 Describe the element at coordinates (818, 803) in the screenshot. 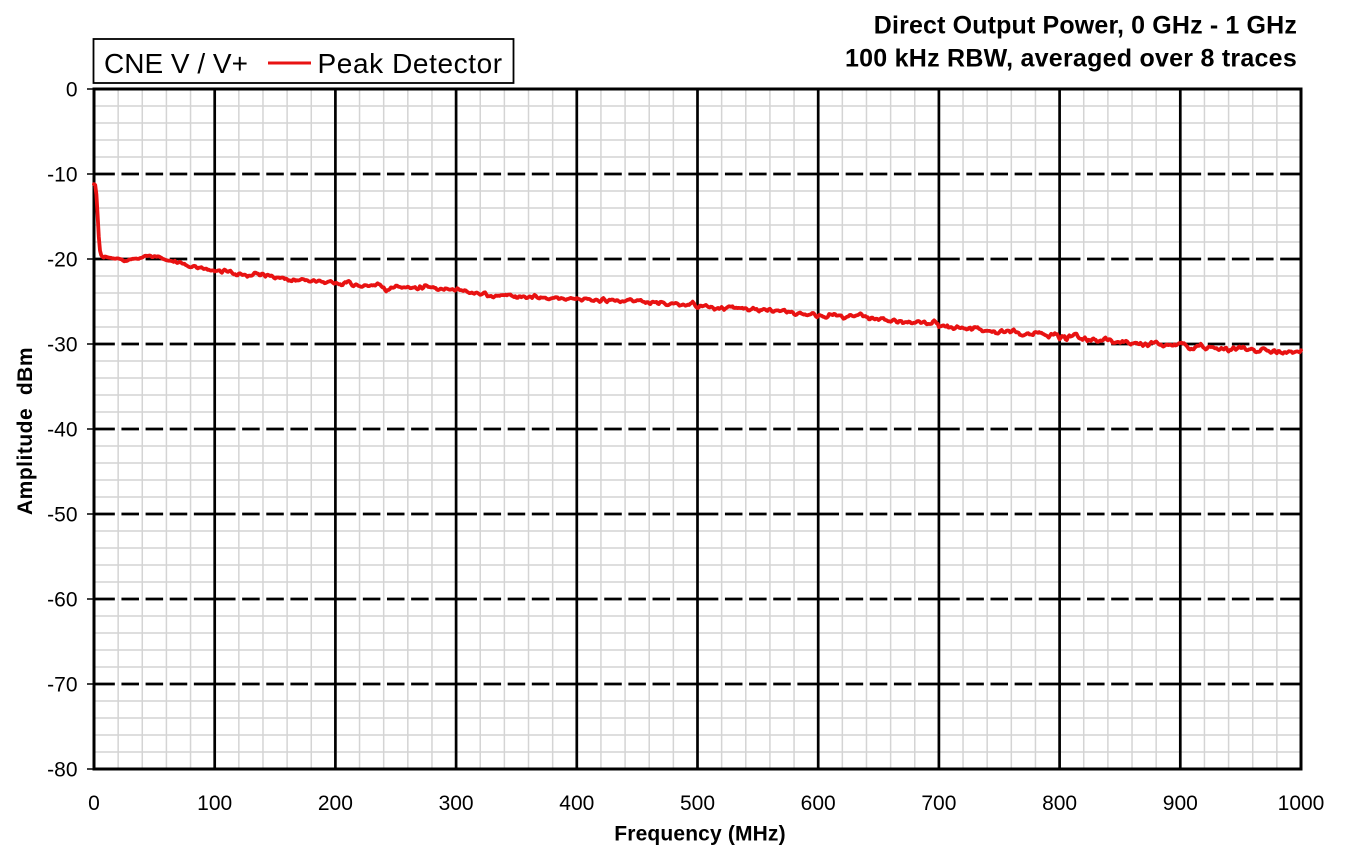

I see `svg-text: 600` at that location.